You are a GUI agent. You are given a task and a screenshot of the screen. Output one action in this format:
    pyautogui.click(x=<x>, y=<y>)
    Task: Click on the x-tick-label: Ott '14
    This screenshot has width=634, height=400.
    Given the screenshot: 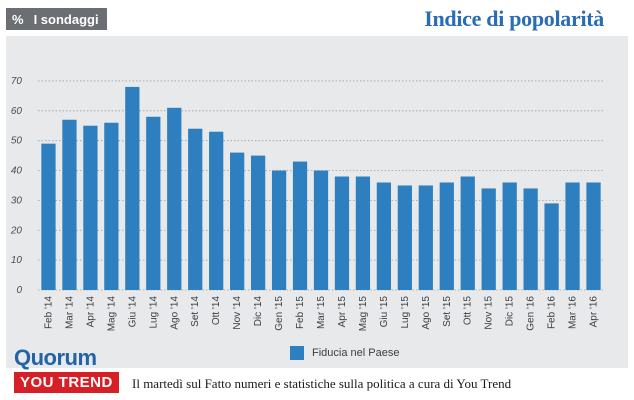 What is the action you would take?
    pyautogui.click(x=216, y=311)
    